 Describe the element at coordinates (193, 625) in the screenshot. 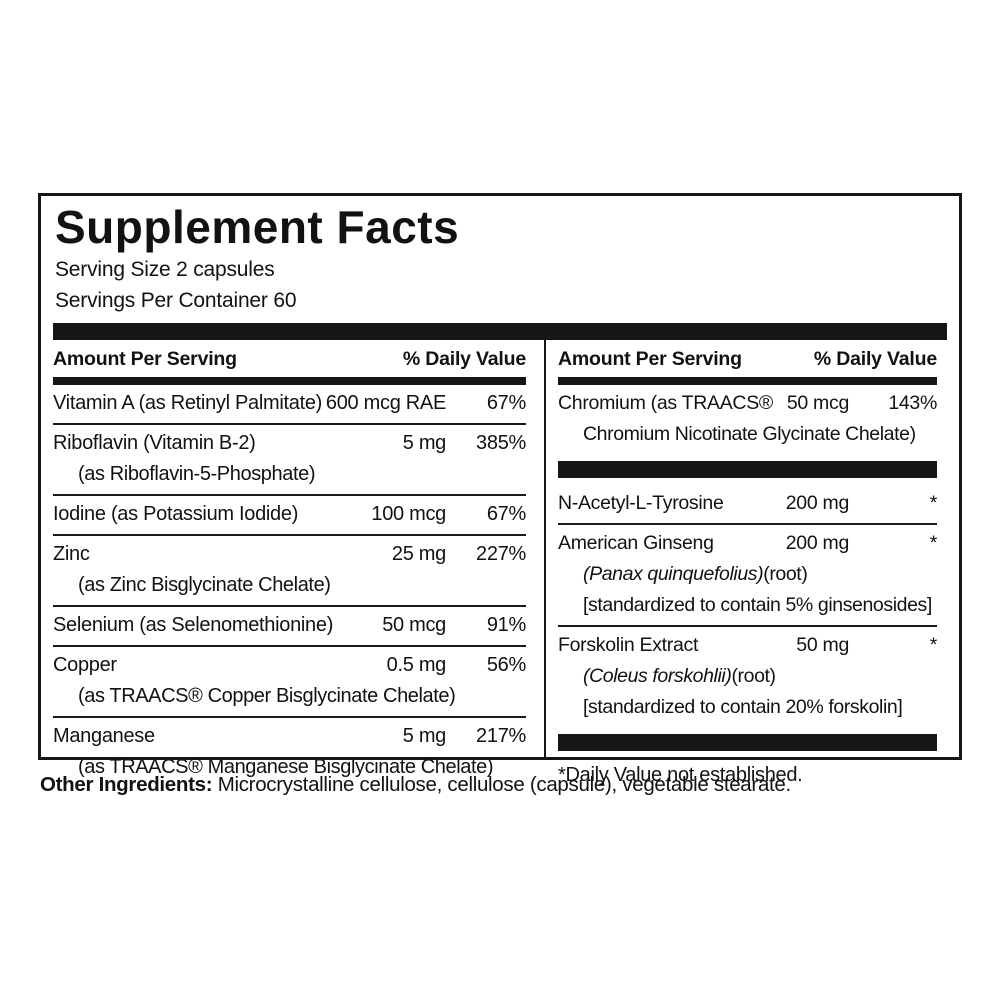

I see `nutrient-name: Selenium (as Selenomethionine)` at that location.